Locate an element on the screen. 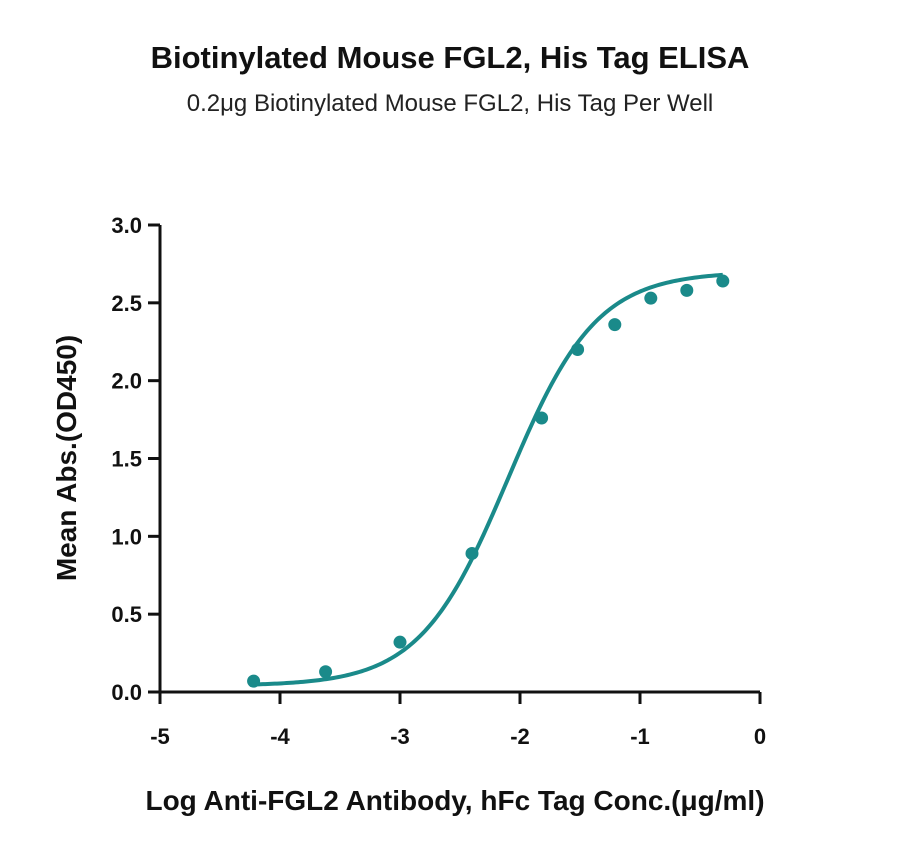 The width and height of the screenshot is (900, 848). x-tick-label: -3 is located at coordinates (400, 736).